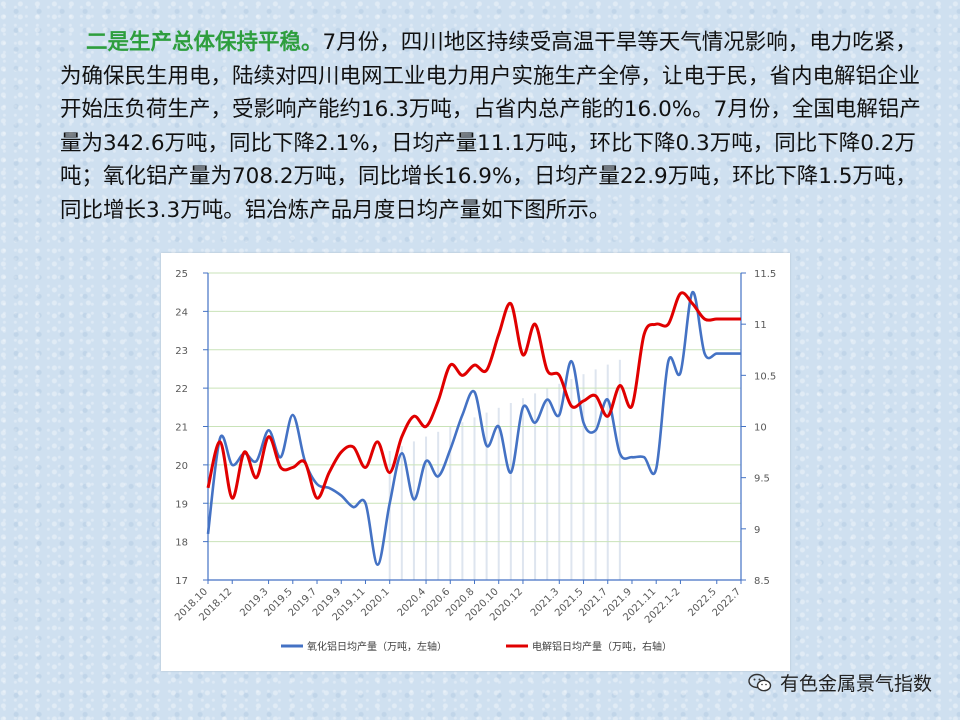 The width and height of the screenshot is (960, 720). Describe the element at coordinates (757, 530) in the screenshot. I see `y-right-tick-label: 9` at that location.